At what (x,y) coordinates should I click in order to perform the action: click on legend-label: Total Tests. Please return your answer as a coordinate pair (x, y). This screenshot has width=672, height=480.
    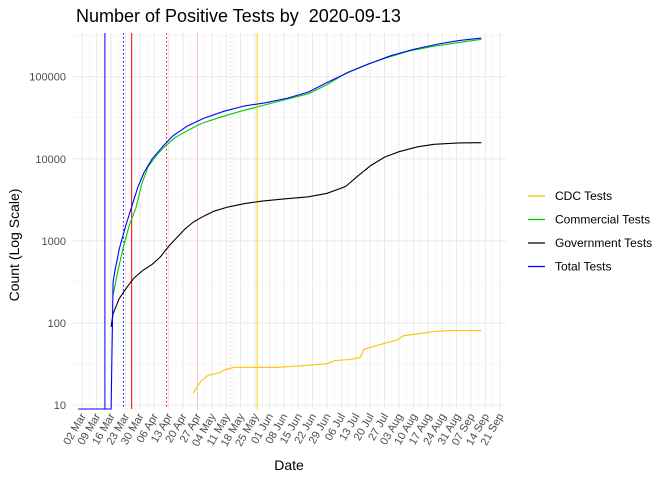
    Looking at the image, I should click on (583, 267).